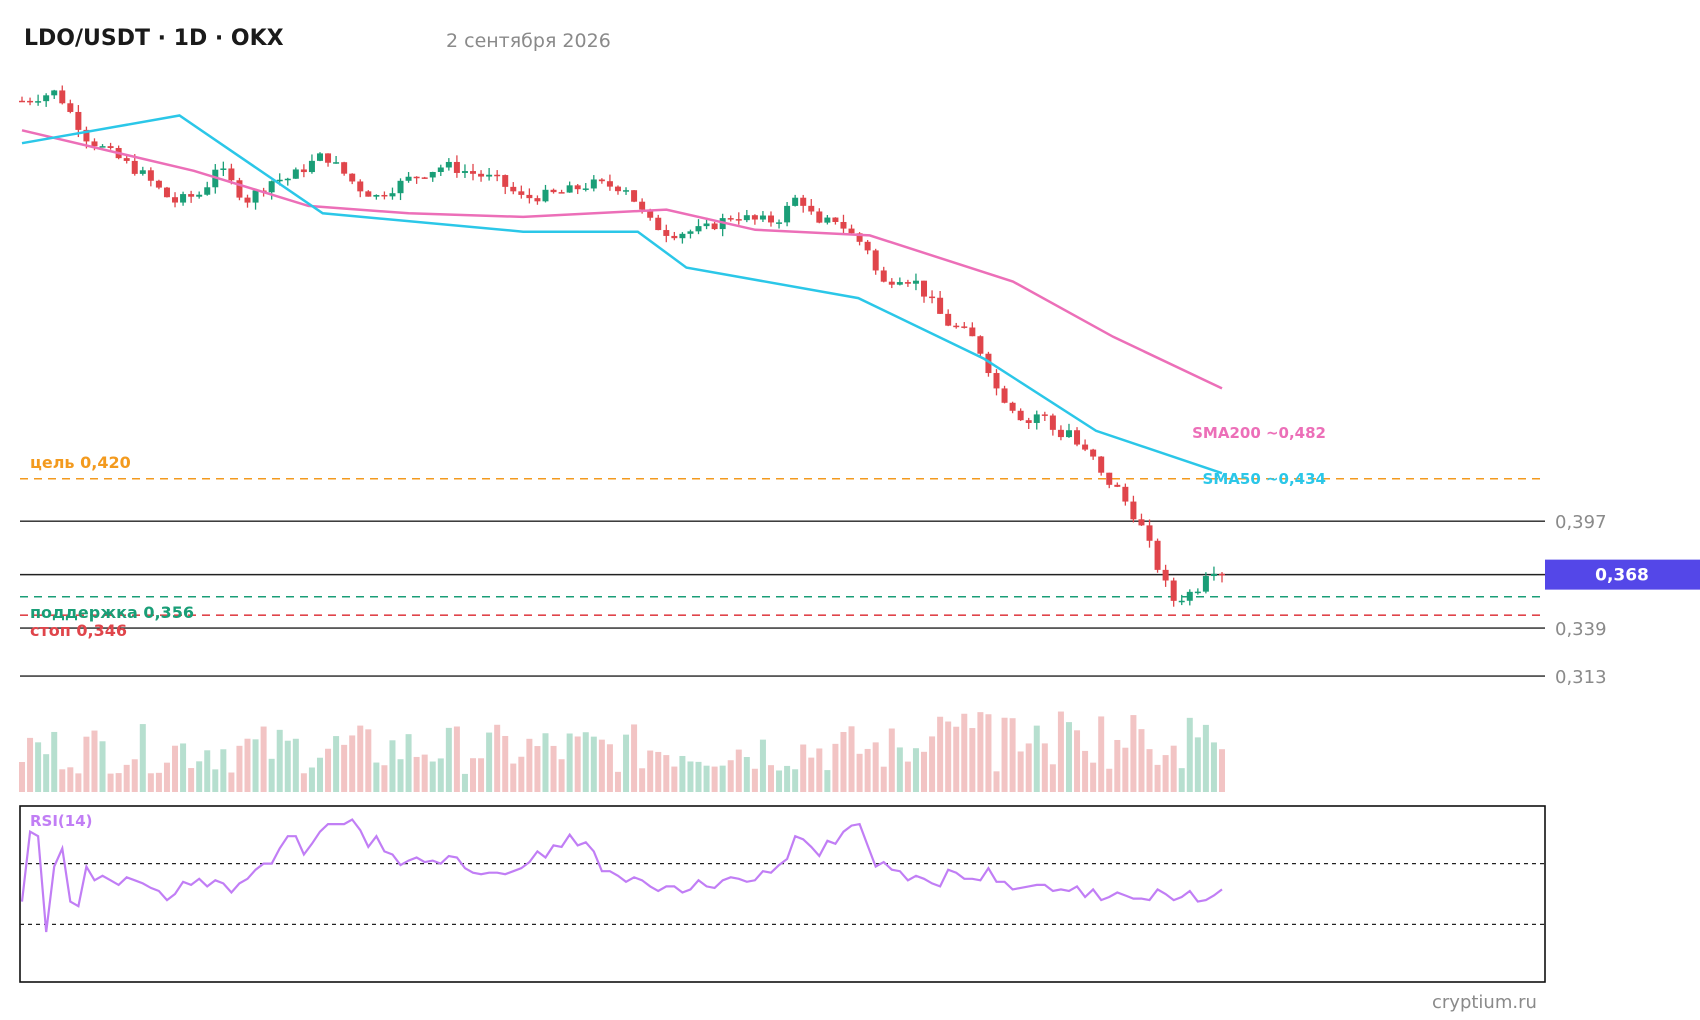  I want to click on current-price-label: 0,368, so click(1622, 576).